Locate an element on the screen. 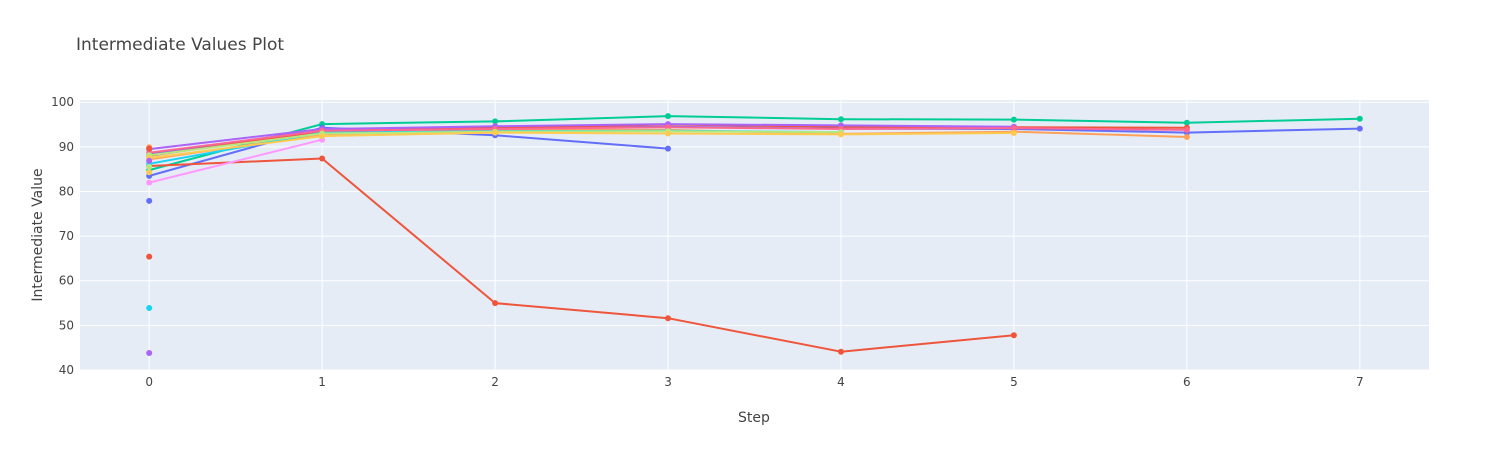 The image size is (1509, 450). y-axis-label: Intermediate Value is located at coordinates (38, 234).